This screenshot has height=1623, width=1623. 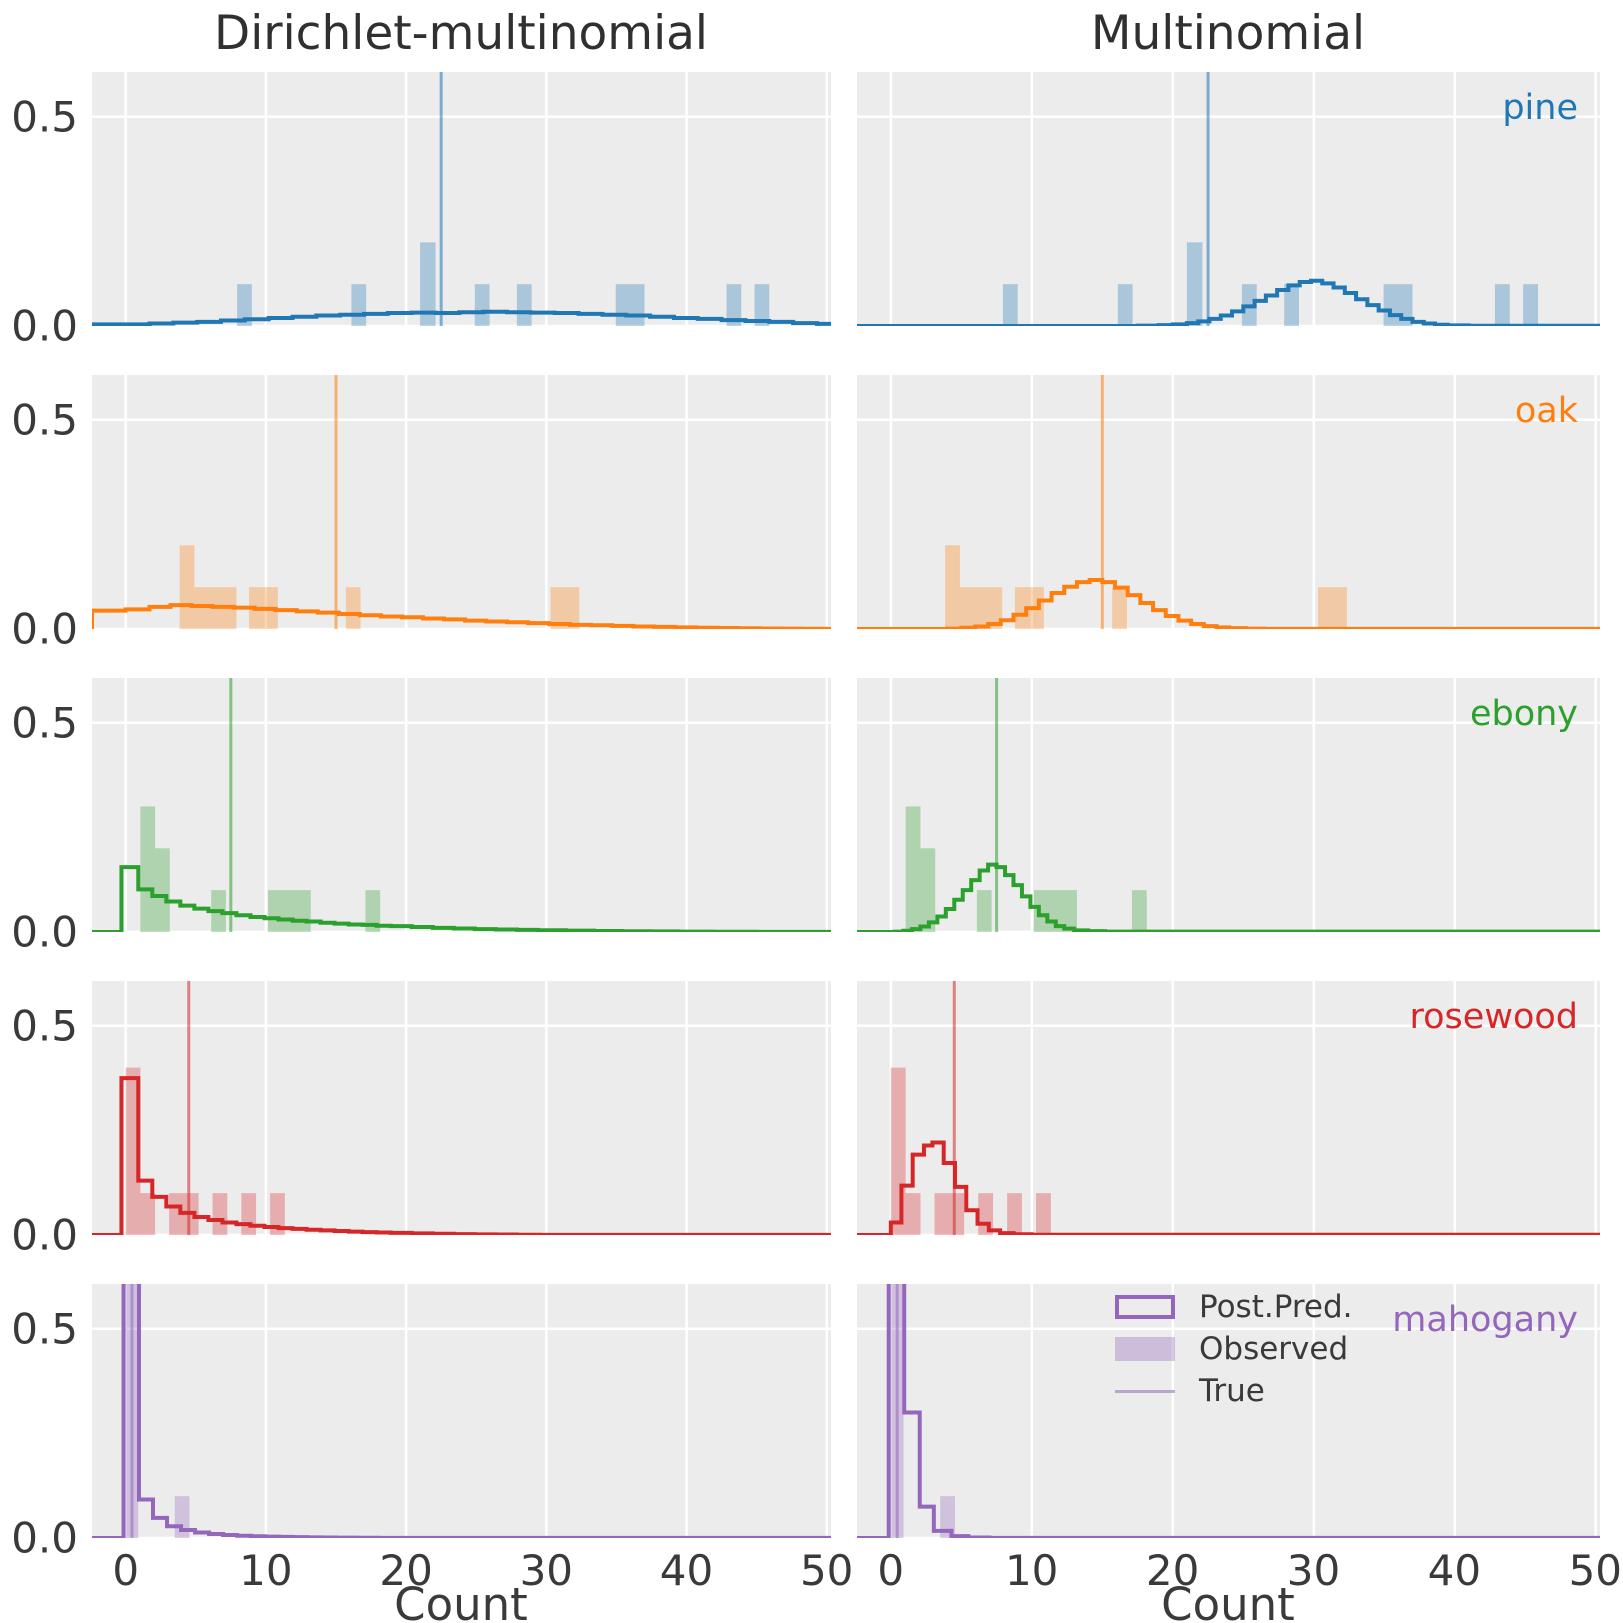 What do you see at coordinates (1228, 1108) in the screenshot?
I see `subplot-rosewood-multinomial: rosewood` at bounding box center [1228, 1108].